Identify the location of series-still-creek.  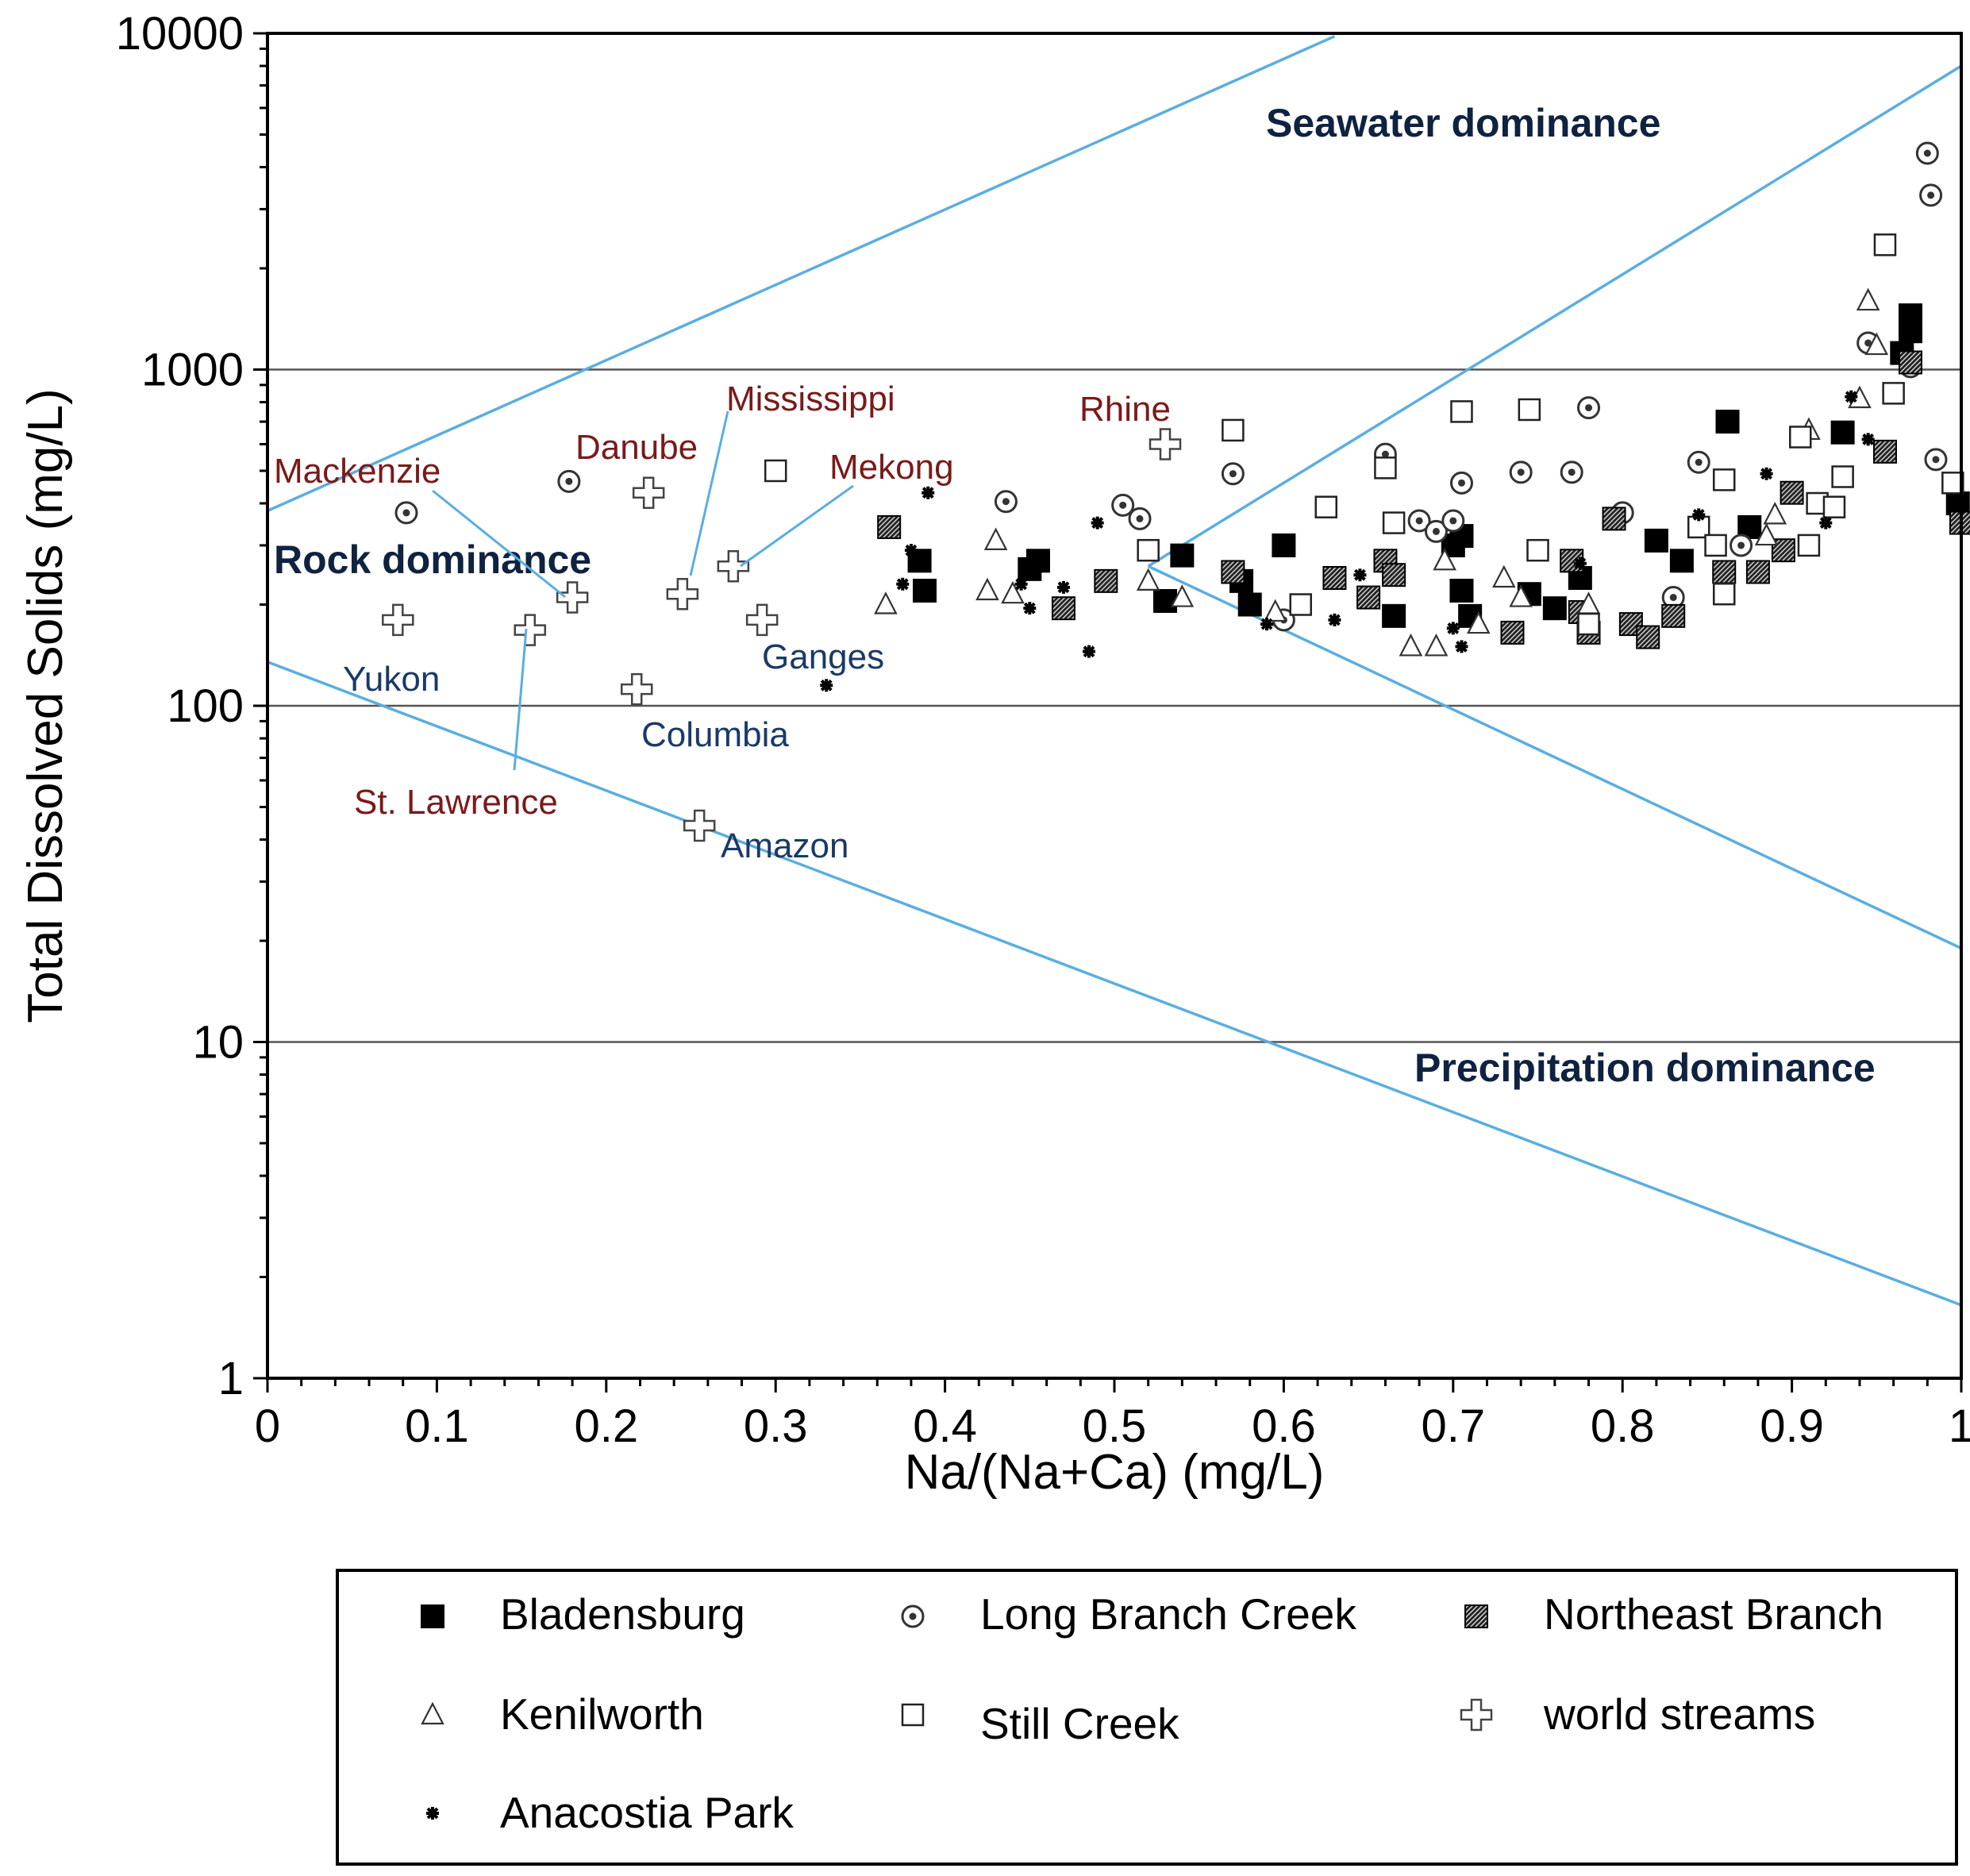
(1364, 435).